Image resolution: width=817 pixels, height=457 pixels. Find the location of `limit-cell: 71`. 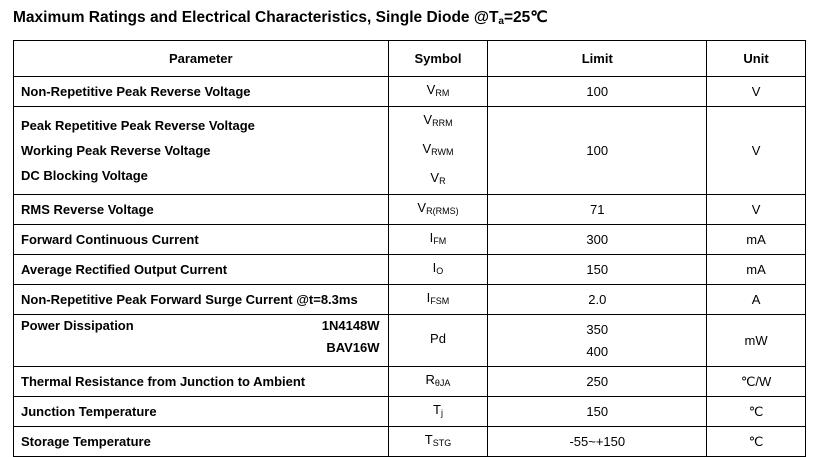

limit-cell: 71 is located at coordinates (597, 209).